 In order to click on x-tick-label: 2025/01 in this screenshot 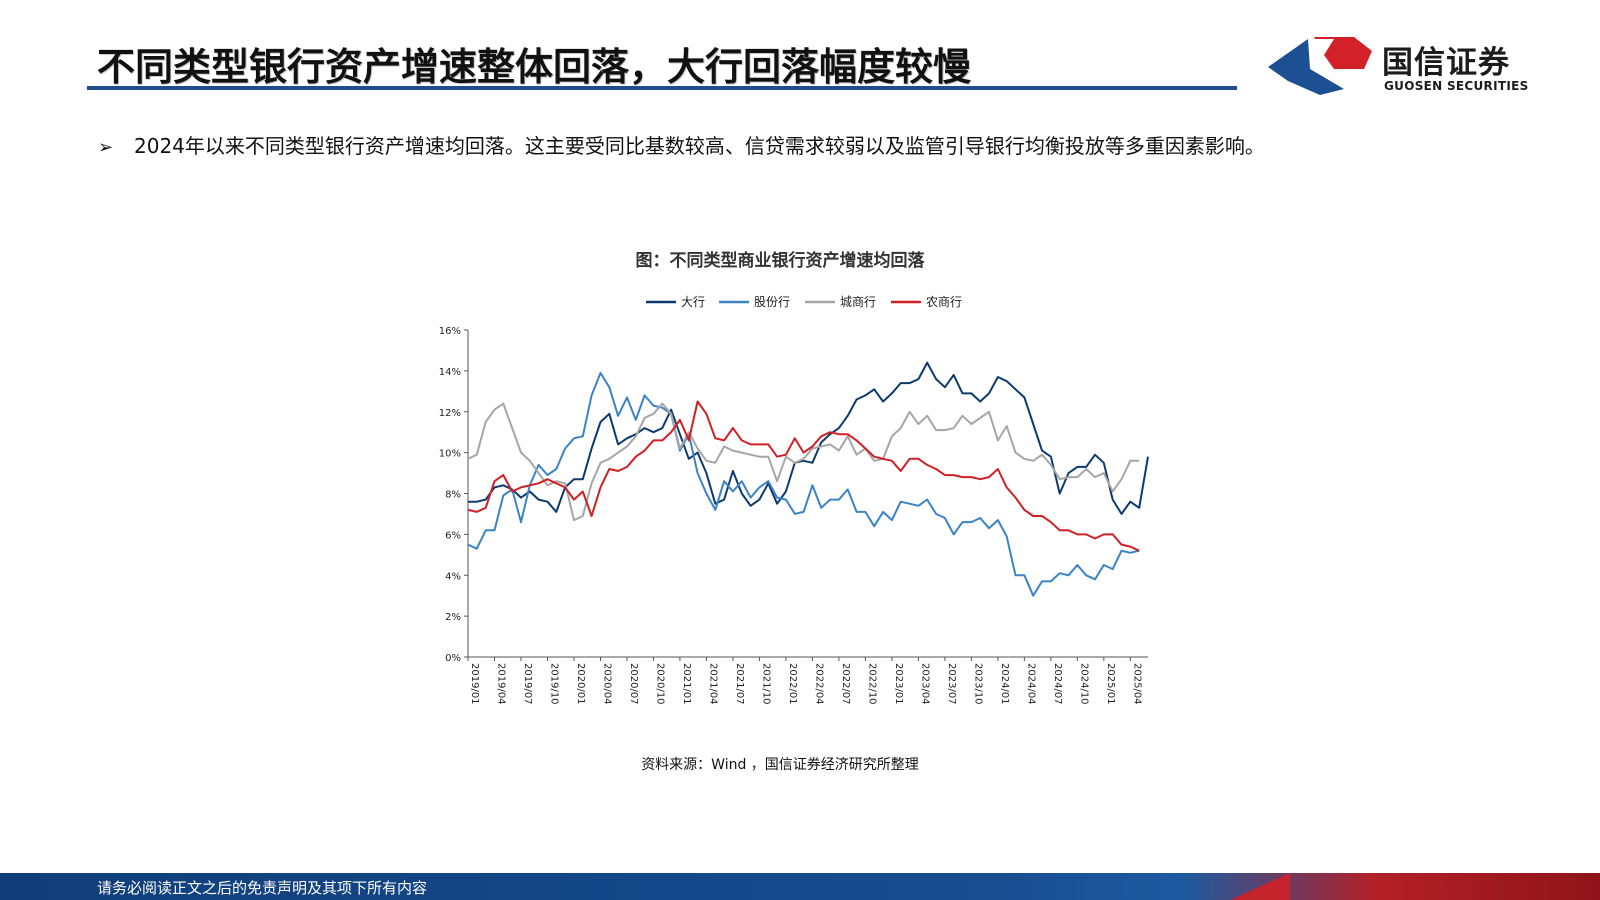, I will do `click(1110, 684)`.